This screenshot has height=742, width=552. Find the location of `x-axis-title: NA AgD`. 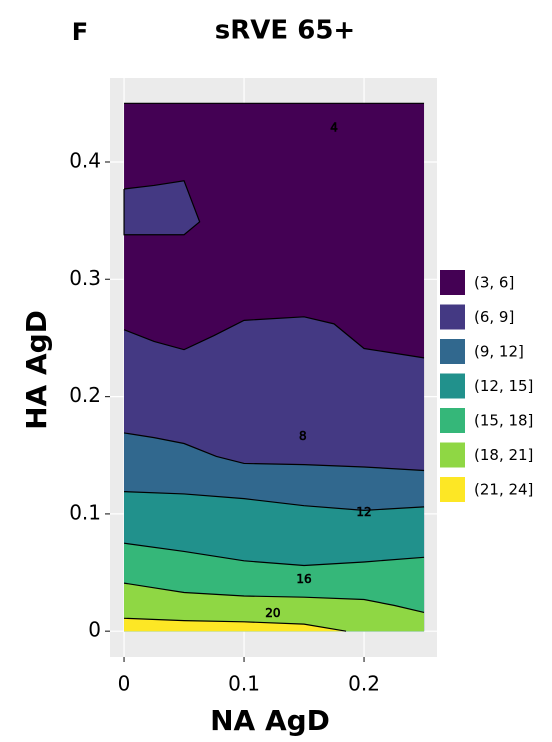

x-axis-title: NA AgD is located at coordinates (270, 720).